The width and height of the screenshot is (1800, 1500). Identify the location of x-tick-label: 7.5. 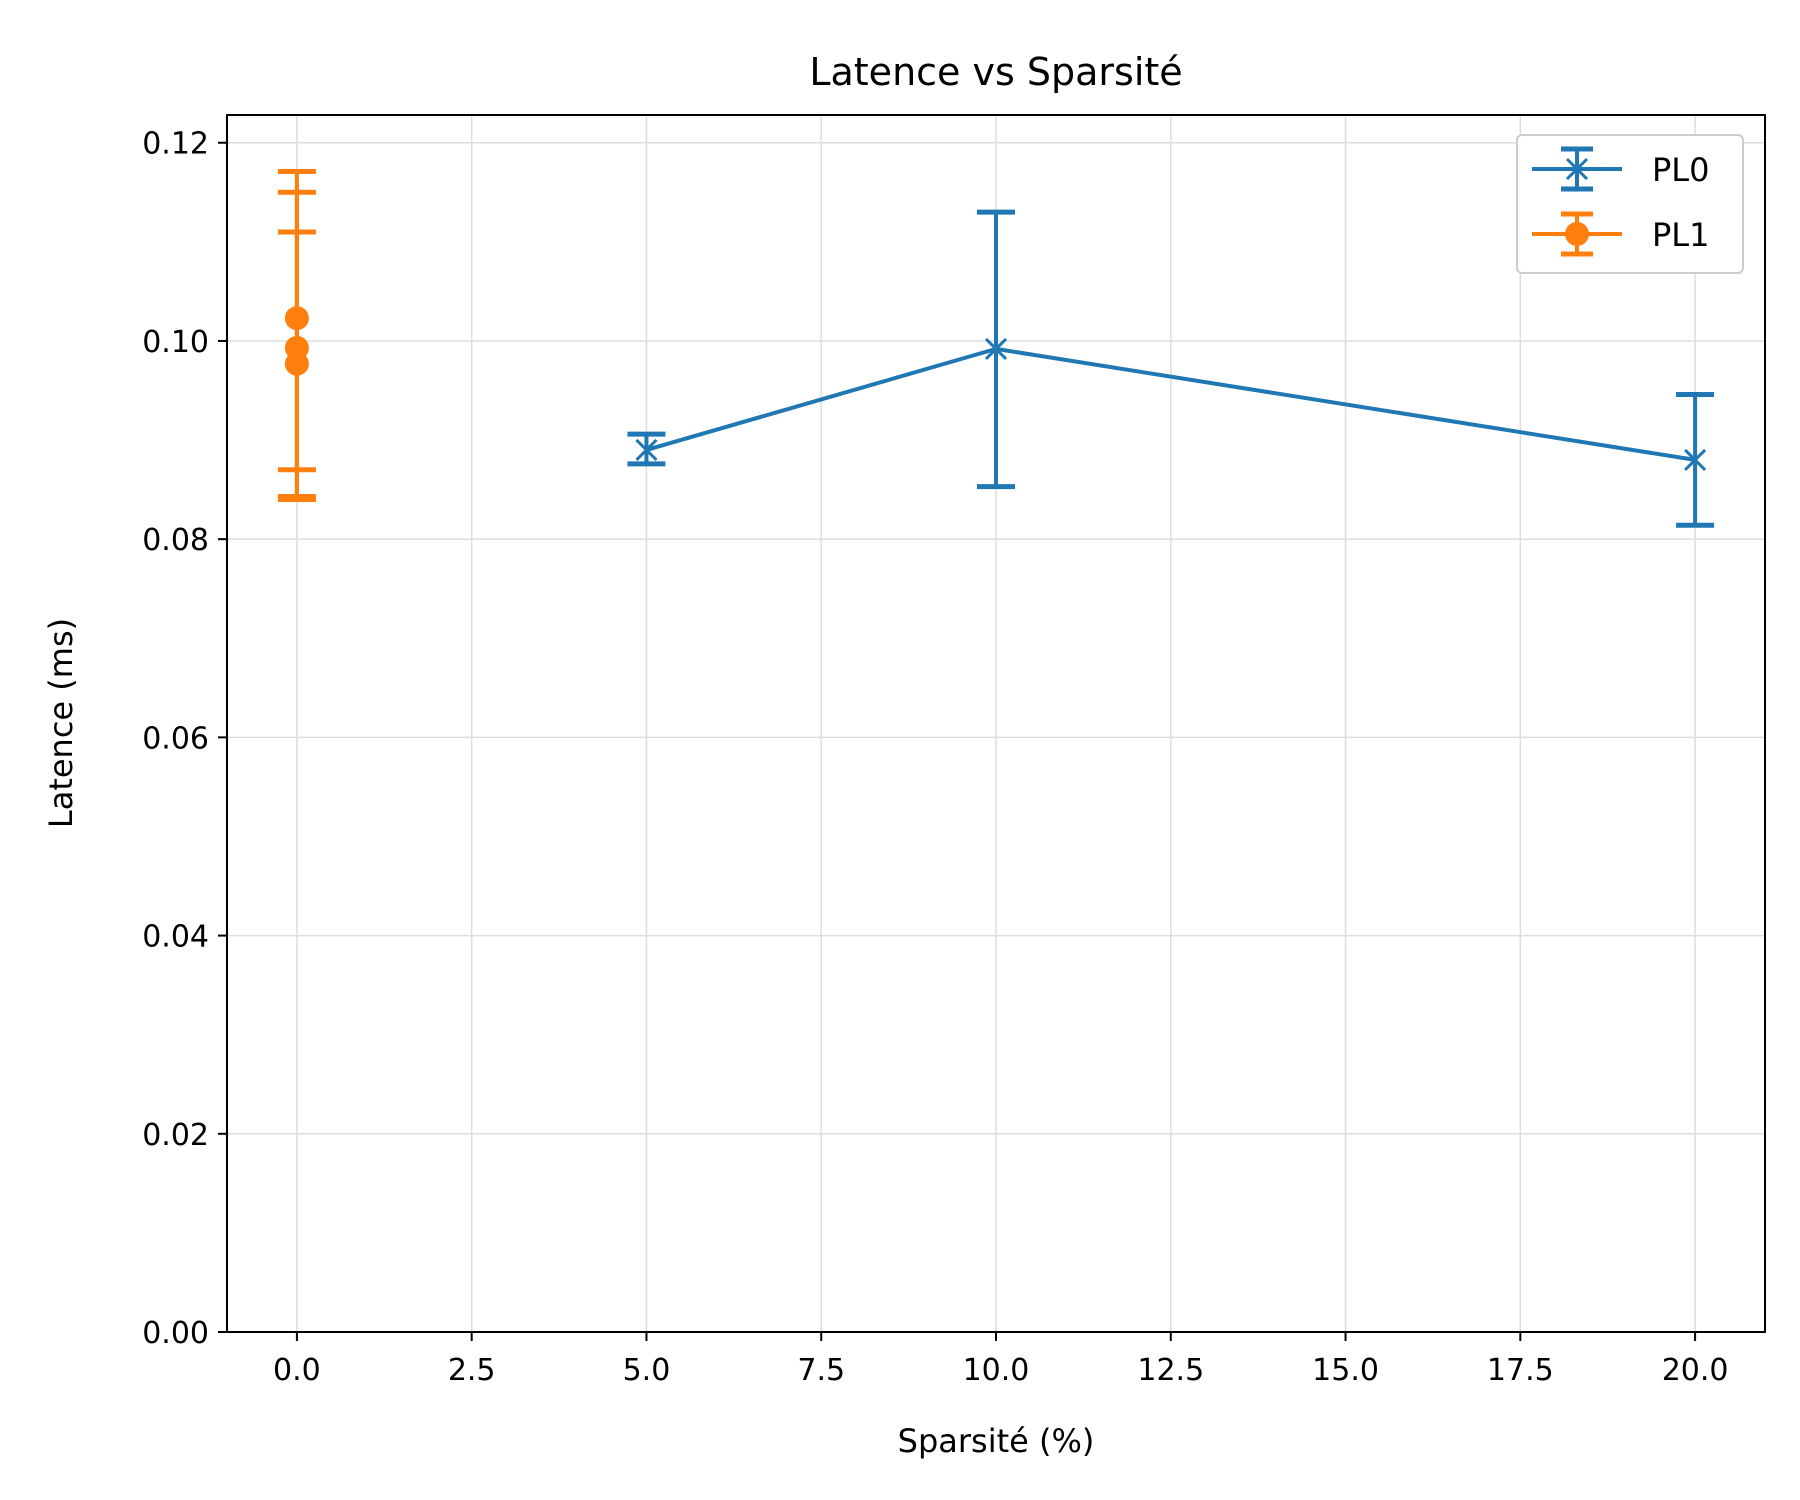
(821, 1370).